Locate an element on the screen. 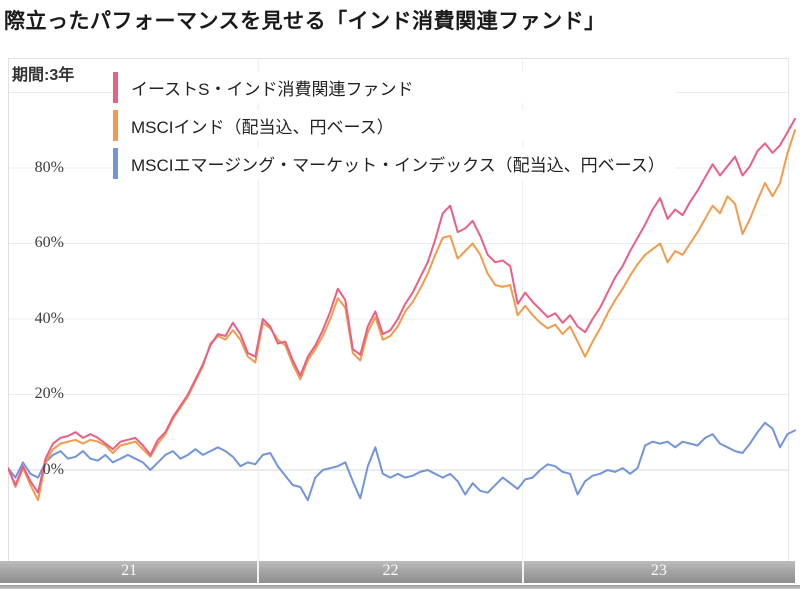 The width and height of the screenshot is (800, 589). legend-item: イーストS・インド消費関連ファンド is located at coordinates (394, 87).